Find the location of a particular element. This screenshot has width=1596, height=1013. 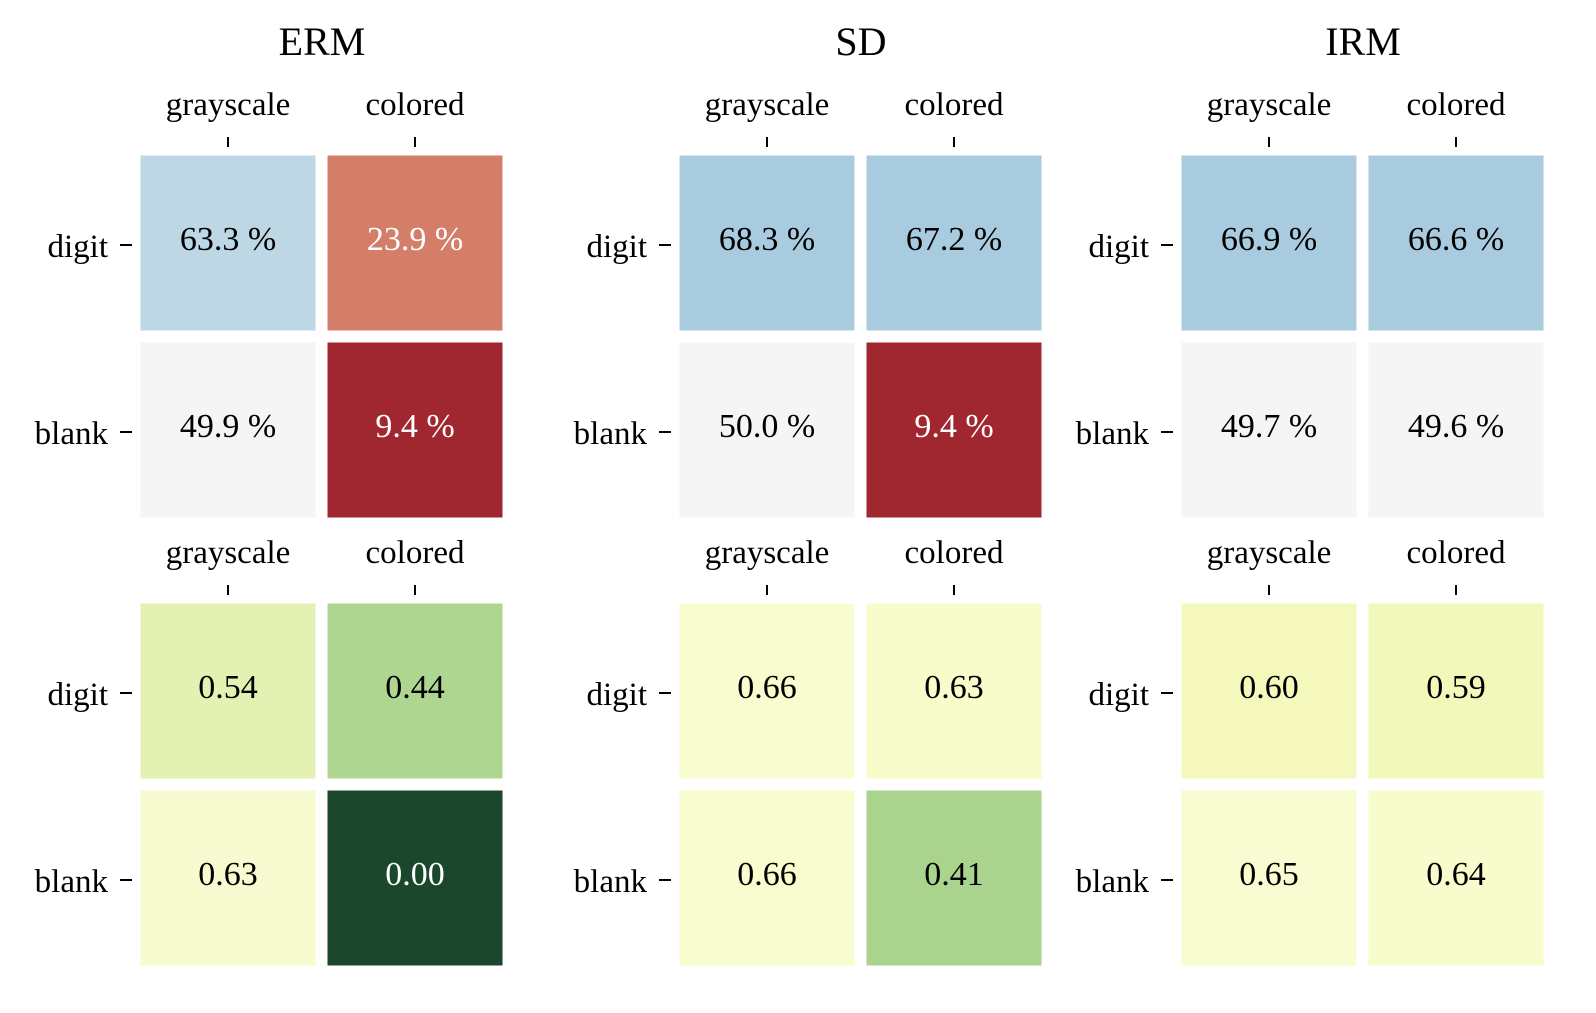

cell-value-label: 0.44 is located at coordinates (415, 687).